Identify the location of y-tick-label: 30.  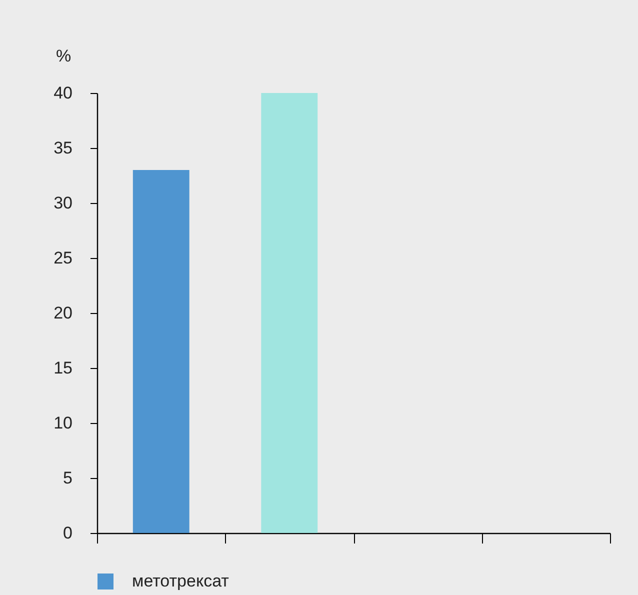
(63, 203).